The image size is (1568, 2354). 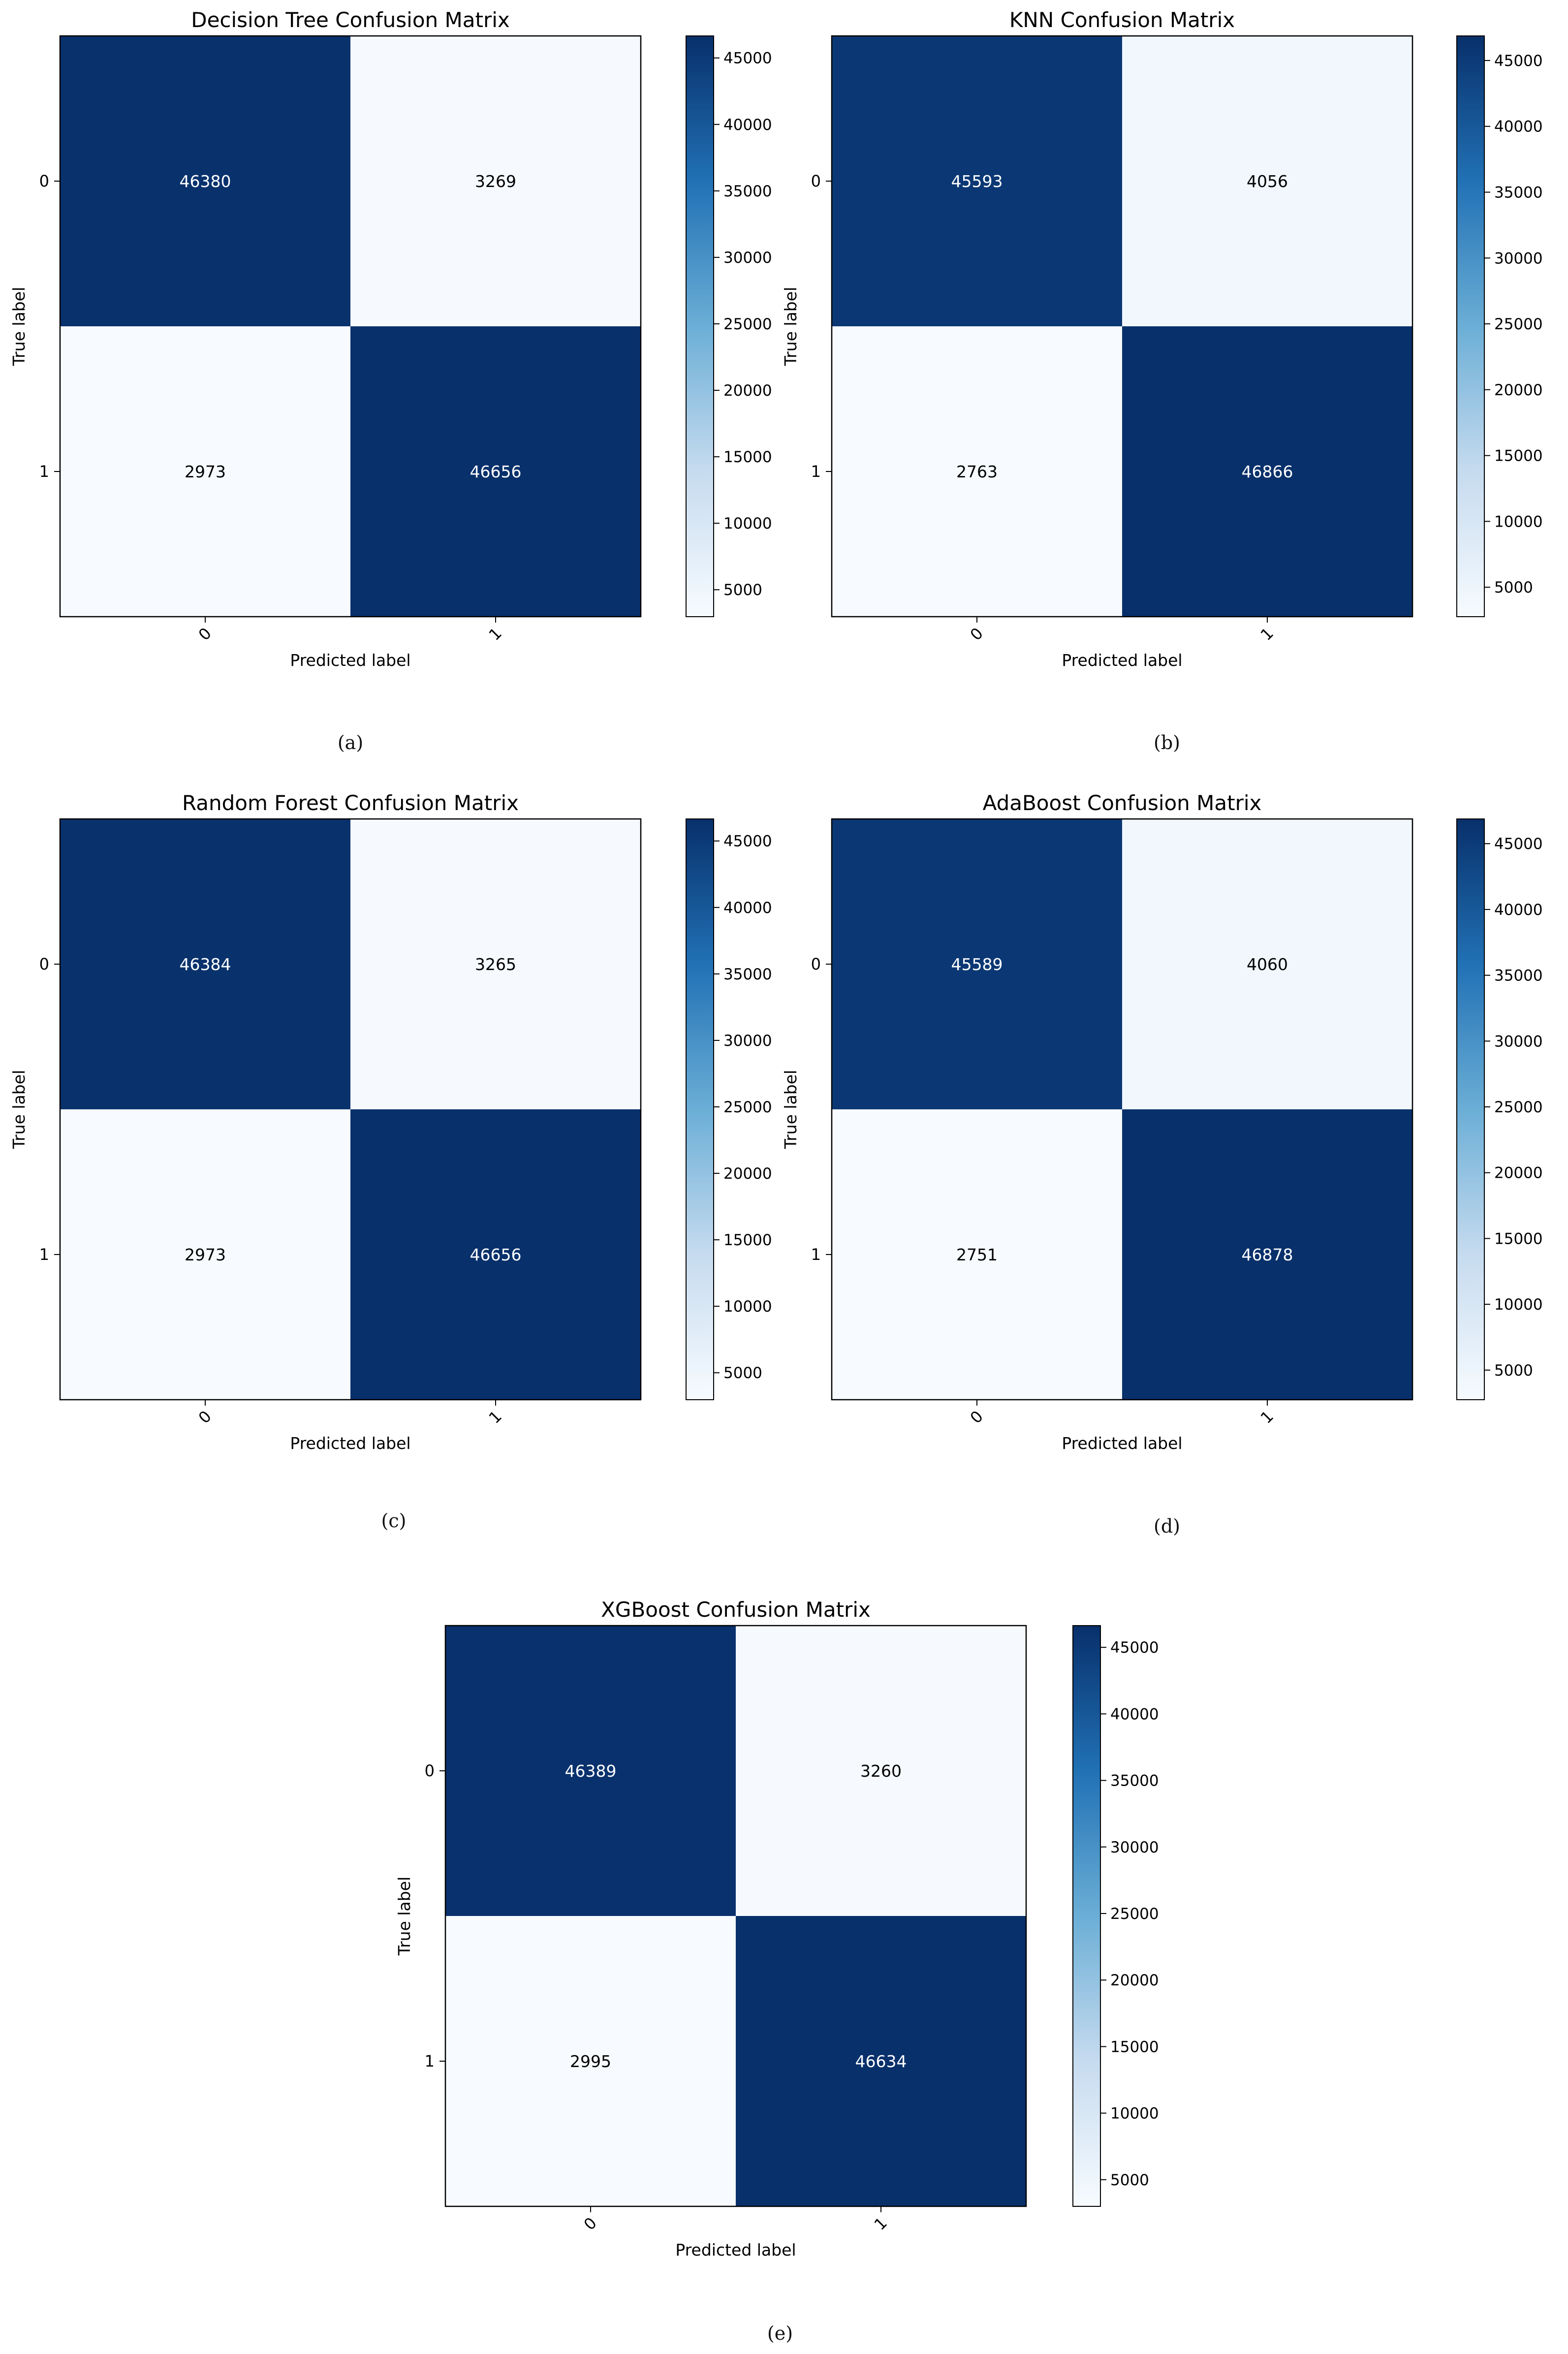 I want to click on caption-b: (b), so click(x=1167, y=742).